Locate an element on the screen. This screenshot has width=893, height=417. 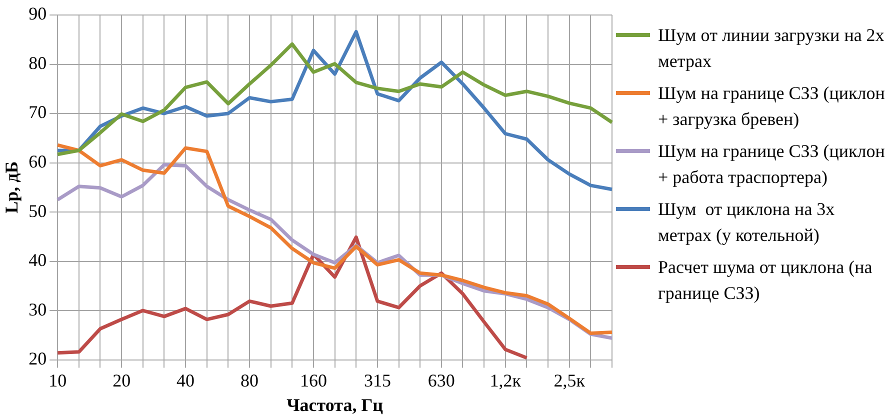
x-tick-label: 80 is located at coordinates (249, 380).